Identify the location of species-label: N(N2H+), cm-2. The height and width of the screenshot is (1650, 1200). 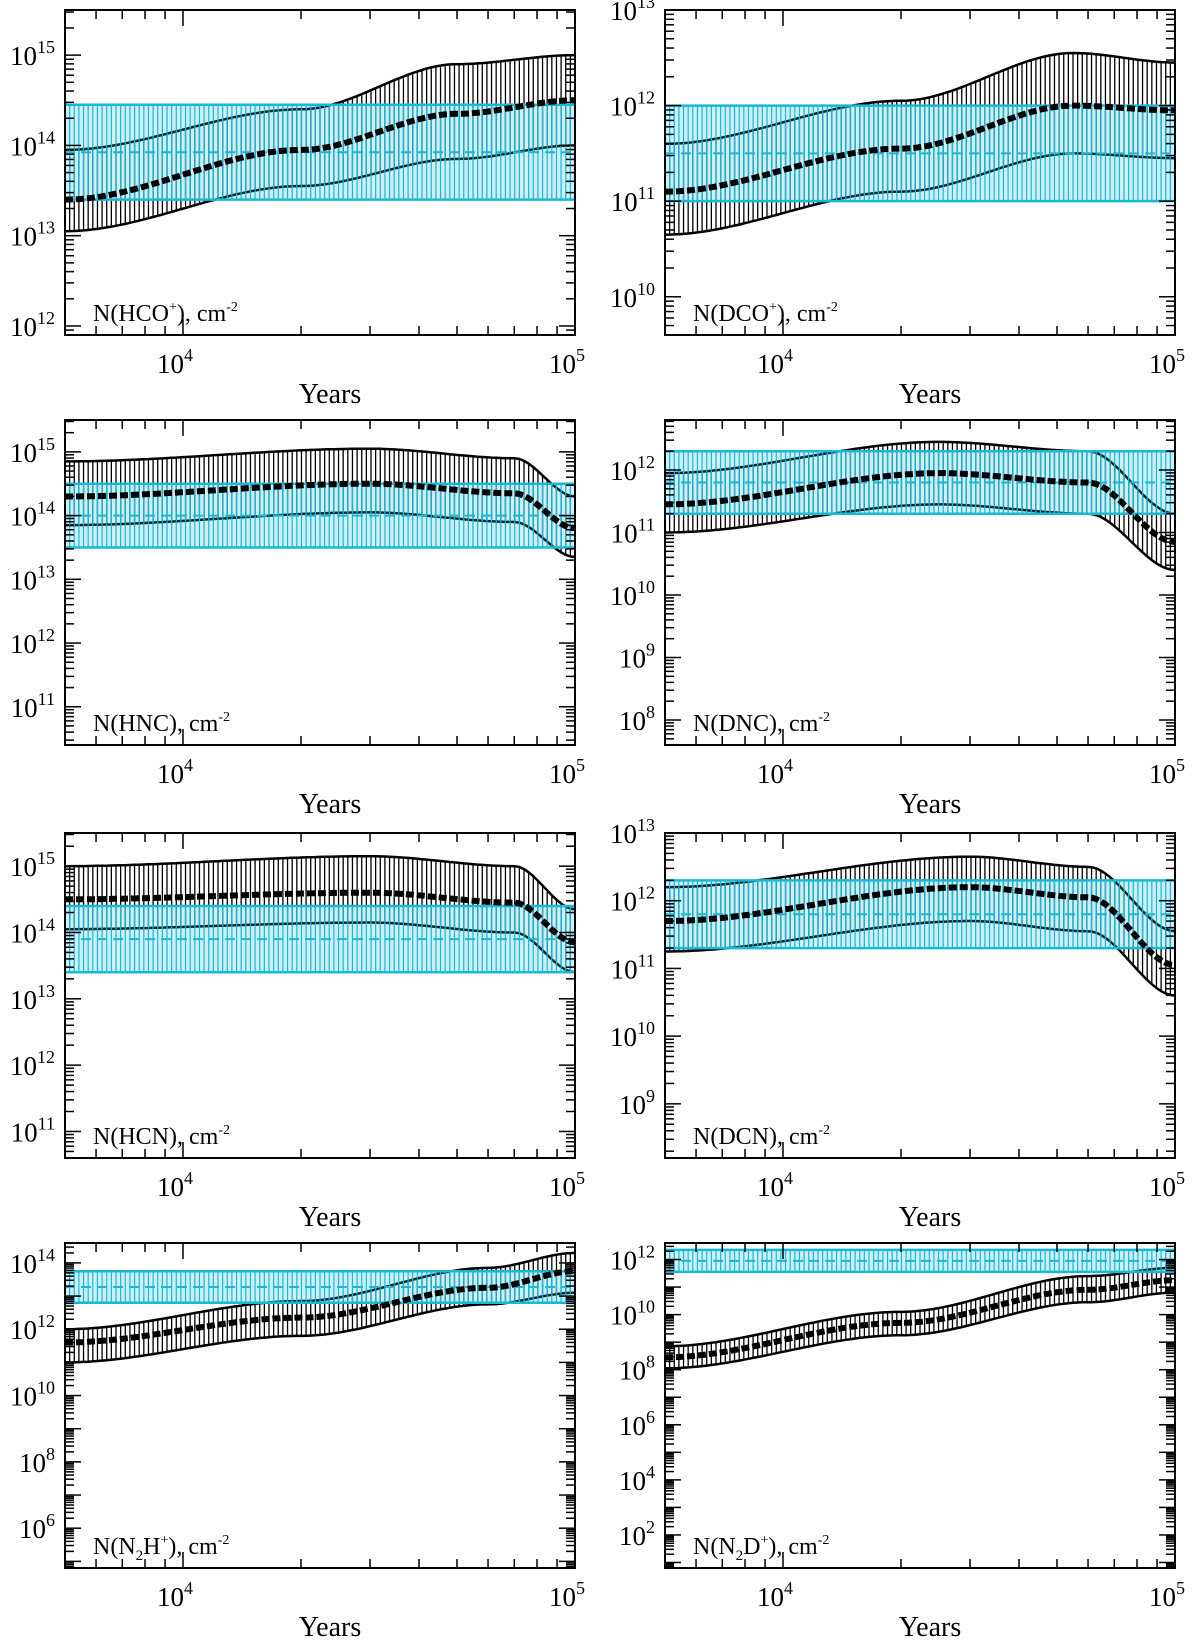
(161, 1548).